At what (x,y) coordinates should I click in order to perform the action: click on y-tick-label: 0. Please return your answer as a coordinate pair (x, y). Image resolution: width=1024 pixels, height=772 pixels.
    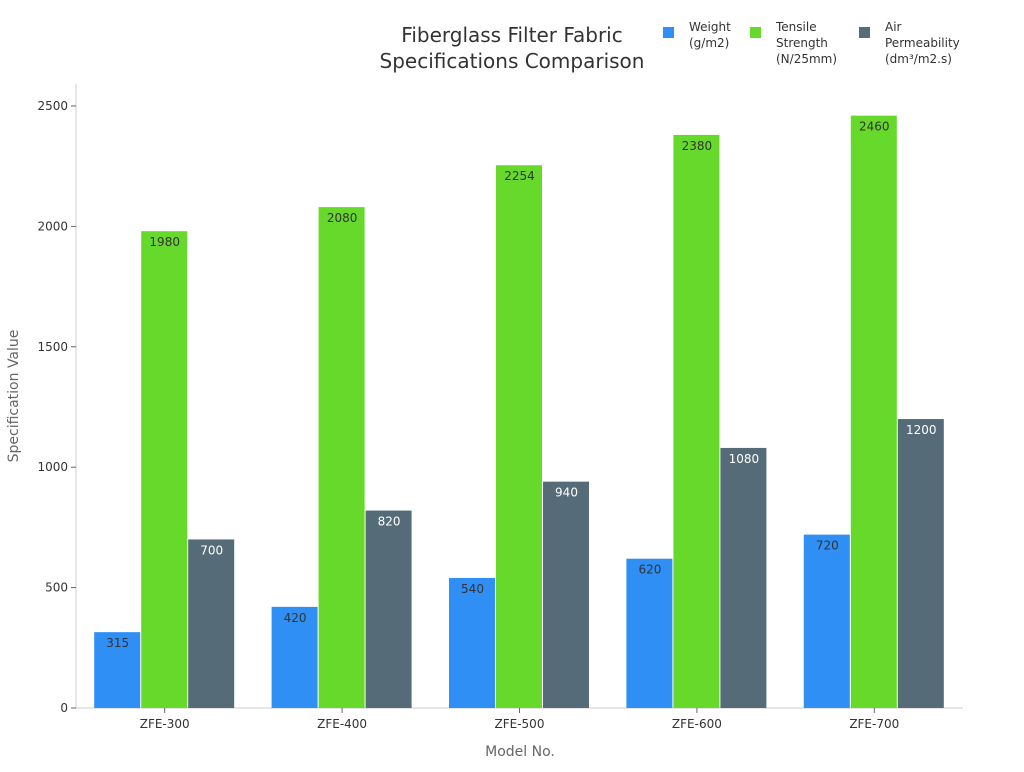
    Looking at the image, I should click on (64, 708).